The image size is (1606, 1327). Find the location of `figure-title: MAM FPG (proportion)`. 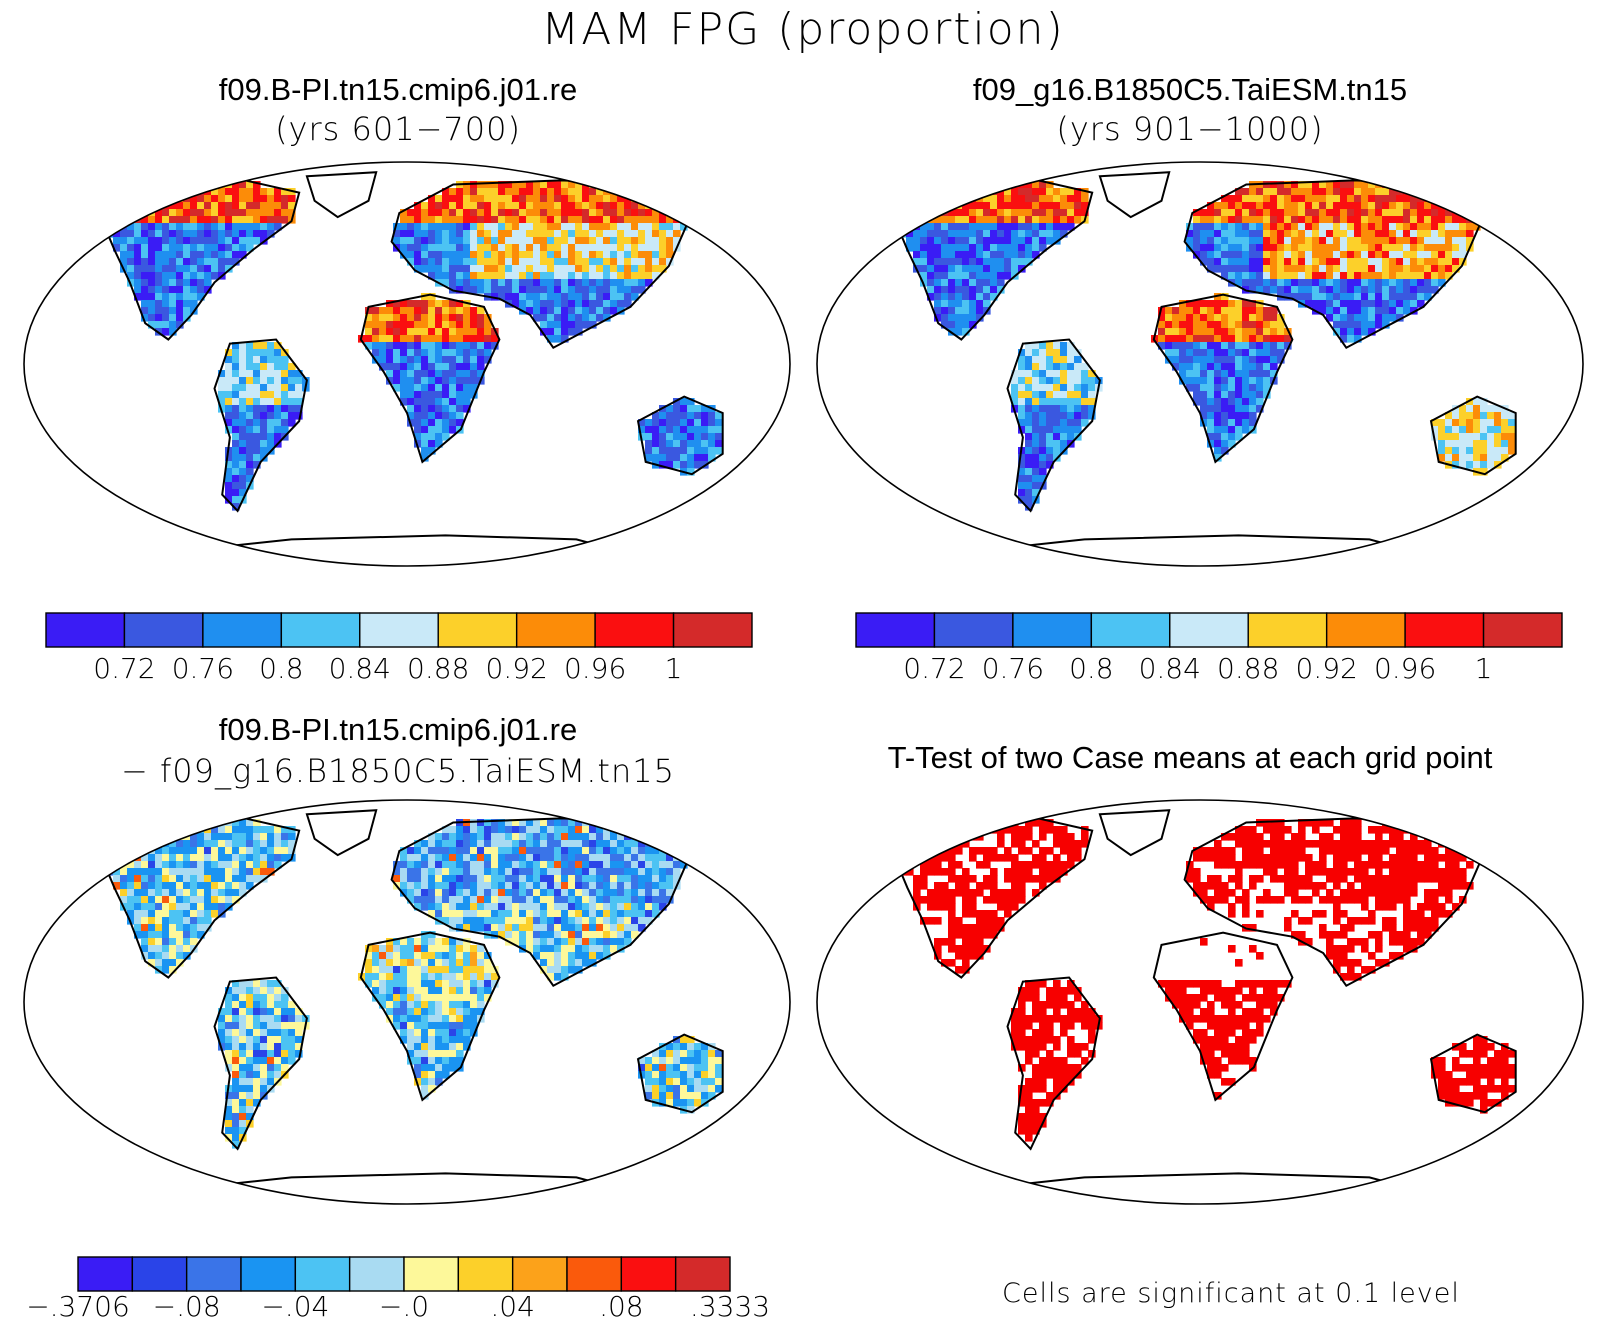

figure-title: MAM FPG (proportion) is located at coordinates (803, 29).